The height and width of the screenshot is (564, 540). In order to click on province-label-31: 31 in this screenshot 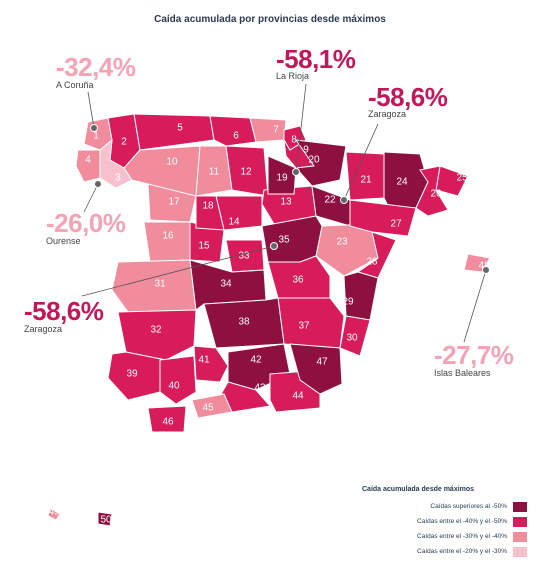, I will do `click(160, 284)`.